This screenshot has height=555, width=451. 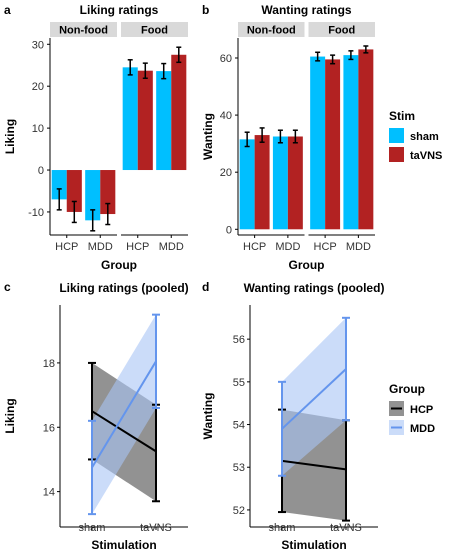 What do you see at coordinates (333, 144) in the screenshot?
I see `bar-b-1-HCP-tavns` at bounding box center [333, 144].